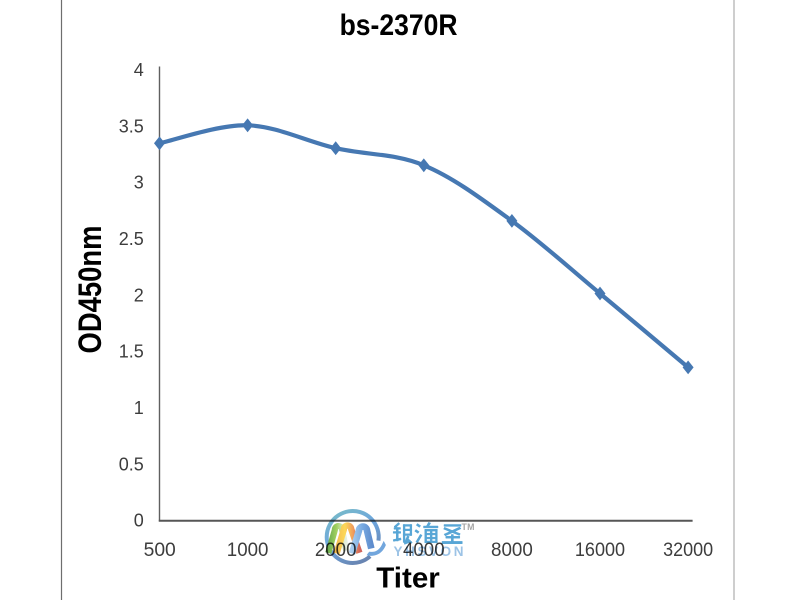  I want to click on svg-text: 500, so click(160, 550).